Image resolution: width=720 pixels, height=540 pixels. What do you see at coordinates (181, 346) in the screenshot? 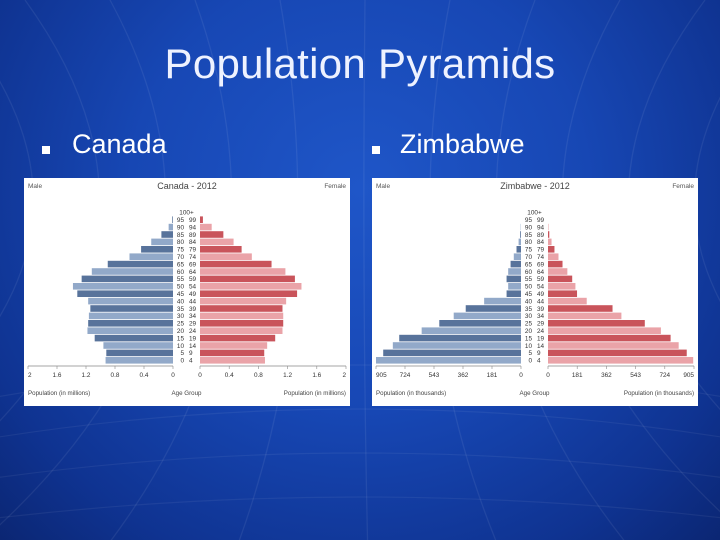
I see `canada-age-label-start: 10` at bounding box center [181, 346].